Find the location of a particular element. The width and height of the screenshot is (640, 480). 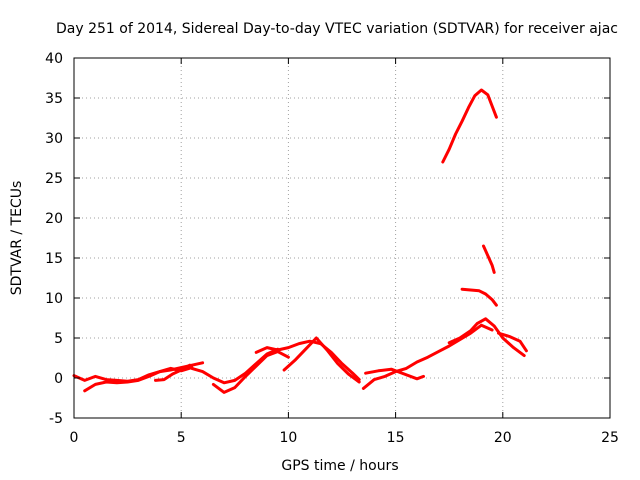

y-tick-label: 15 is located at coordinates (54, 259).